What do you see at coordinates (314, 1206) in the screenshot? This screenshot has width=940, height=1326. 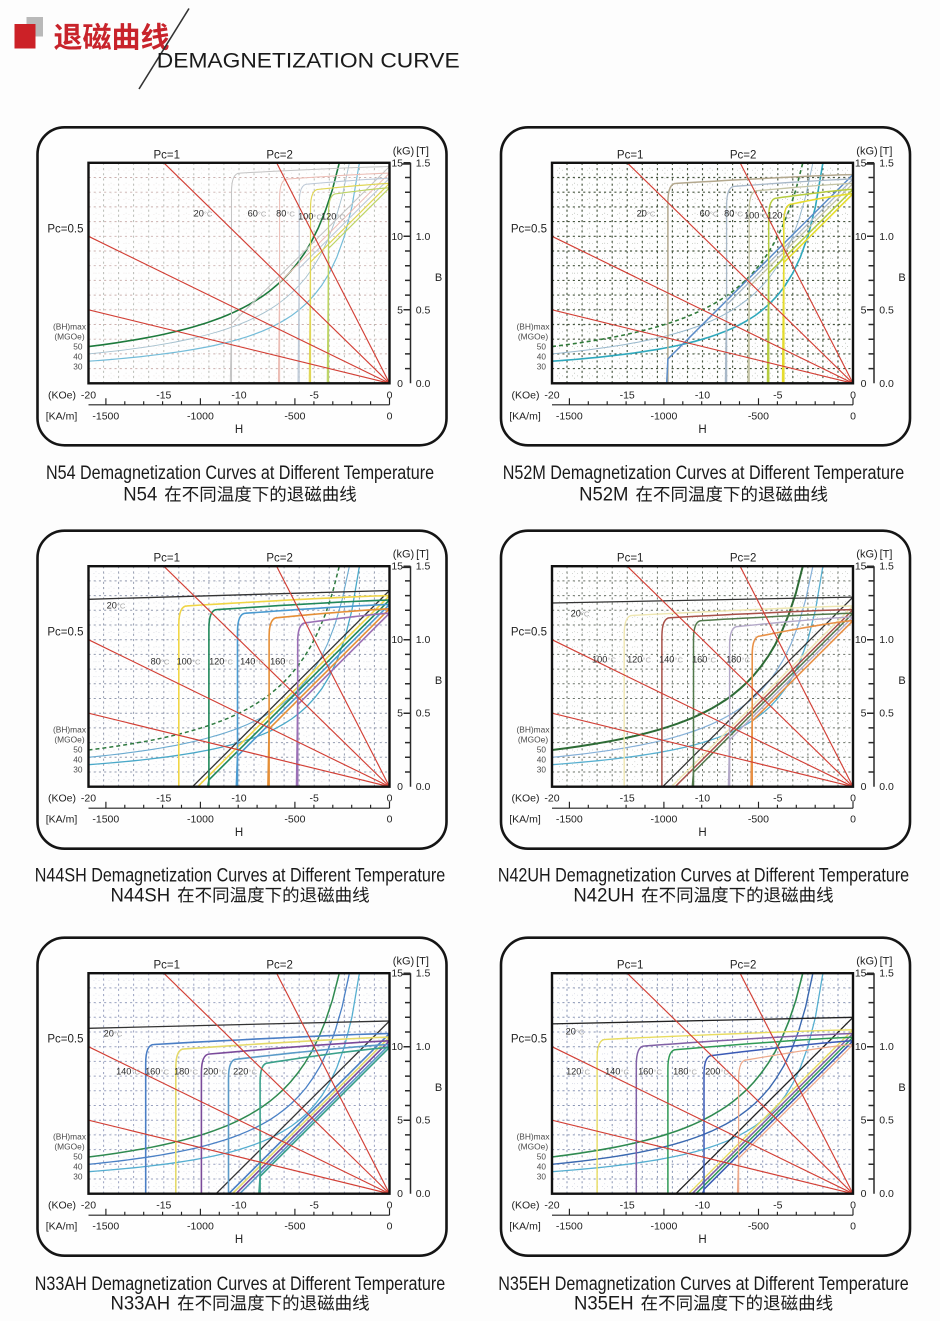 I see `svg-text: -5` at bounding box center [314, 1206].